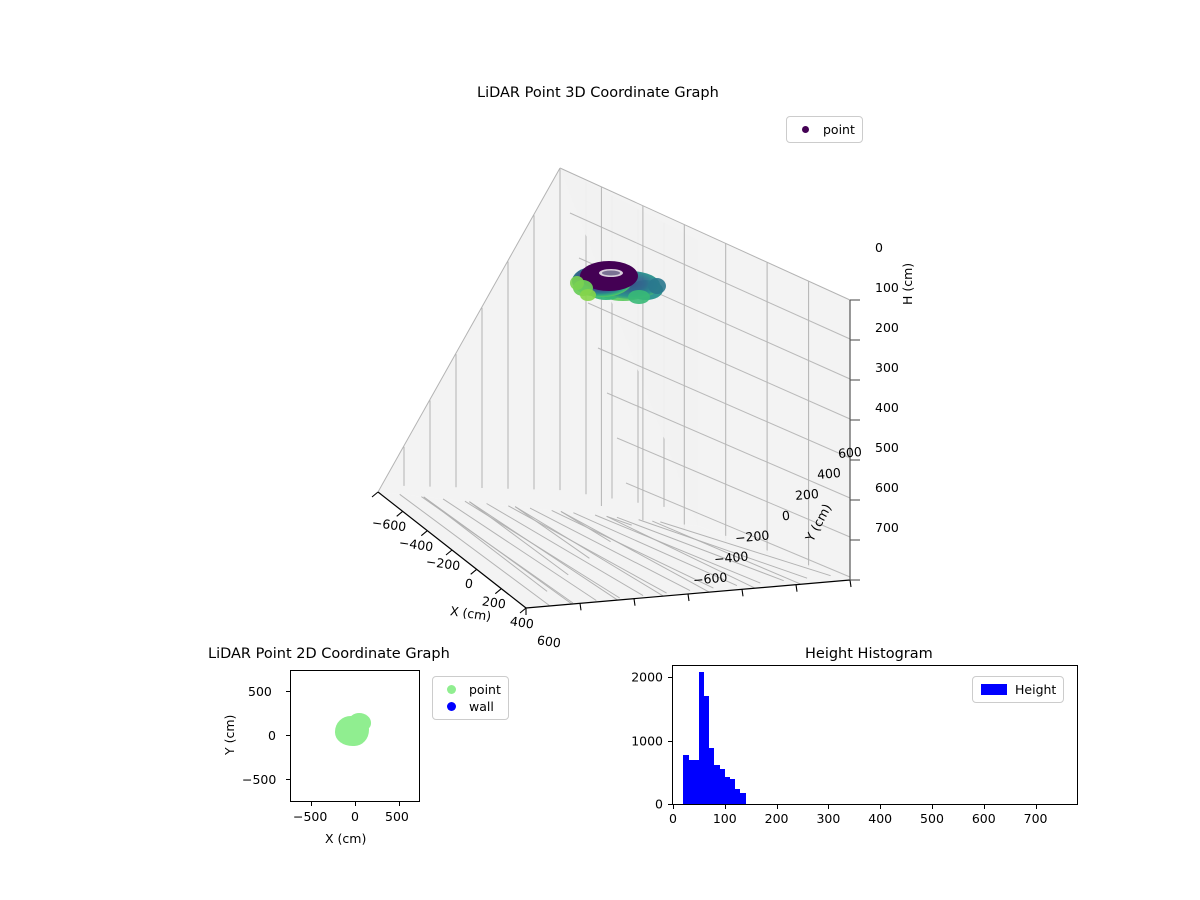  What do you see at coordinates (879, 247) in the screenshot?
I see `z-tick-label: 0` at bounding box center [879, 247].